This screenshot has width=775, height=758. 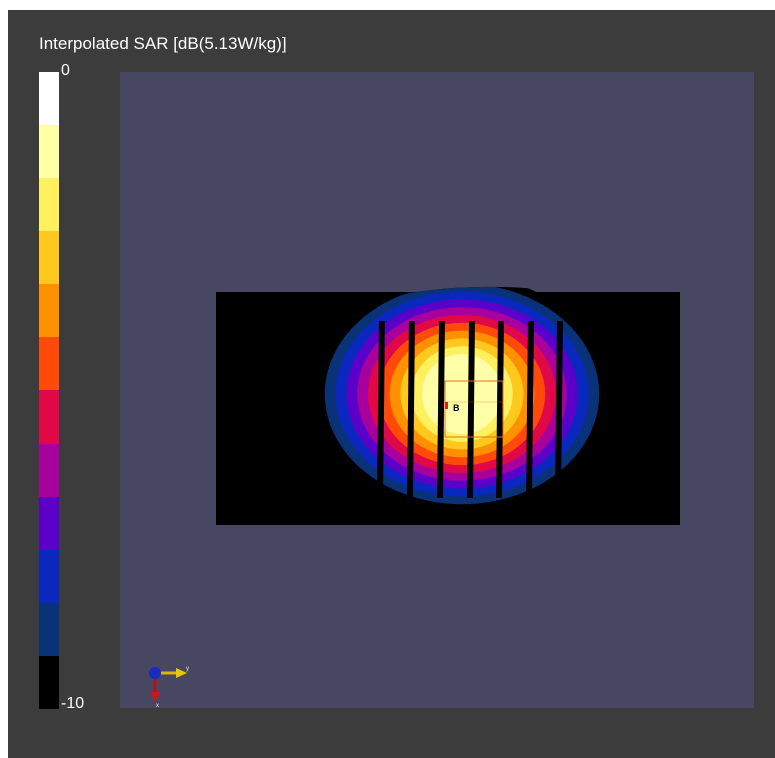 What do you see at coordinates (157, 705) in the screenshot?
I see `x-axis-label: x` at bounding box center [157, 705].